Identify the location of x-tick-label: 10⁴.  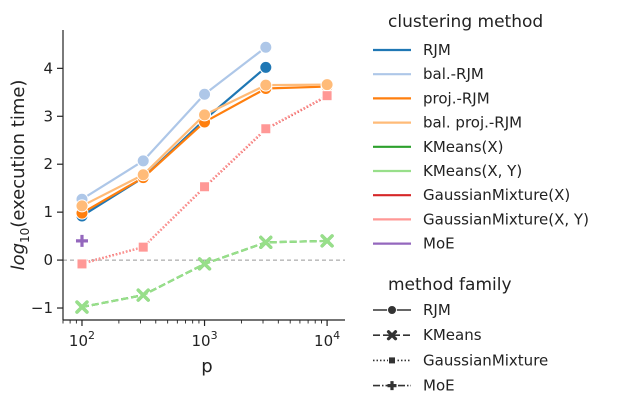
(327, 339).